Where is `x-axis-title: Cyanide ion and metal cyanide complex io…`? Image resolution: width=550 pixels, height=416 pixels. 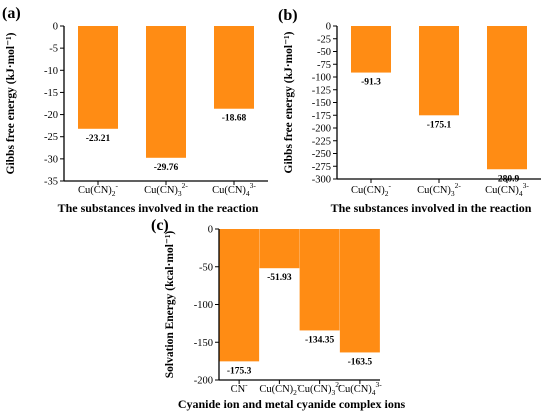 x-axis-title: Cyanide ion and metal cyanide complex io… is located at coordinates (292, 404).